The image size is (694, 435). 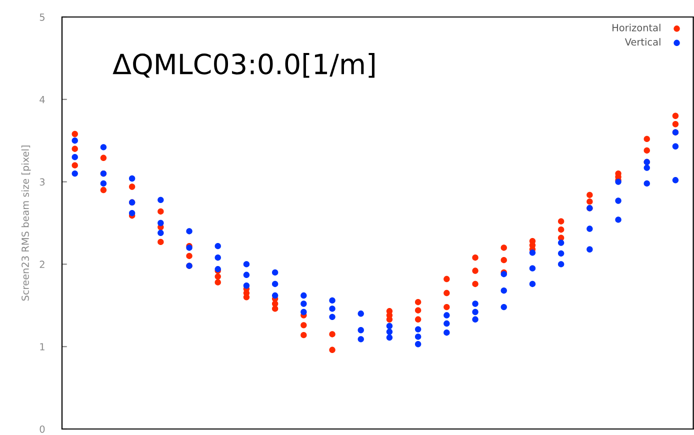 I want to click on y-tick-label: 4, so click(x=42, y=100).